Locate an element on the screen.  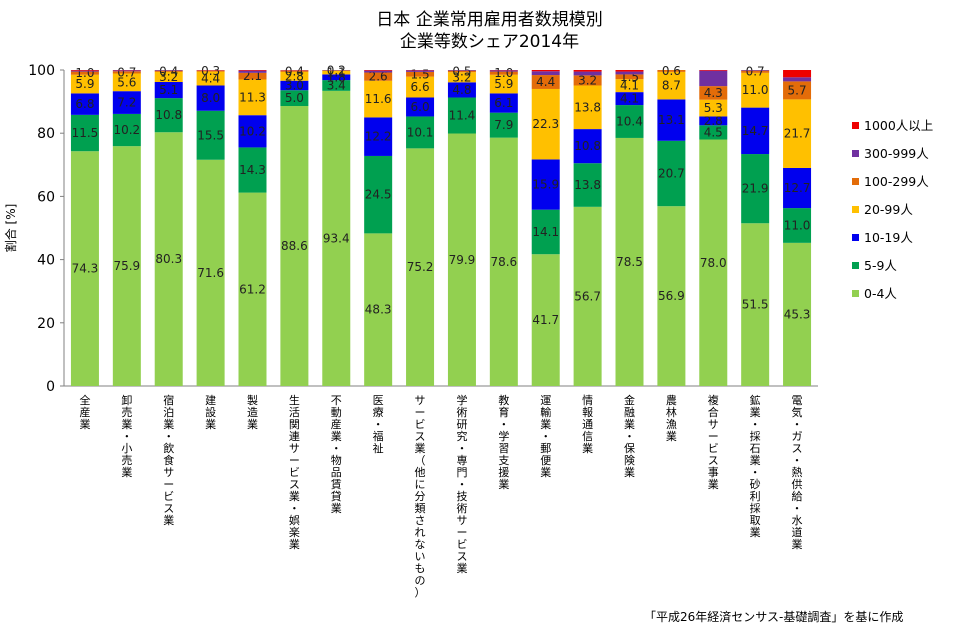
chart-subtitle: 企業等数シェア2014年 is located at coordinates (489, 42).